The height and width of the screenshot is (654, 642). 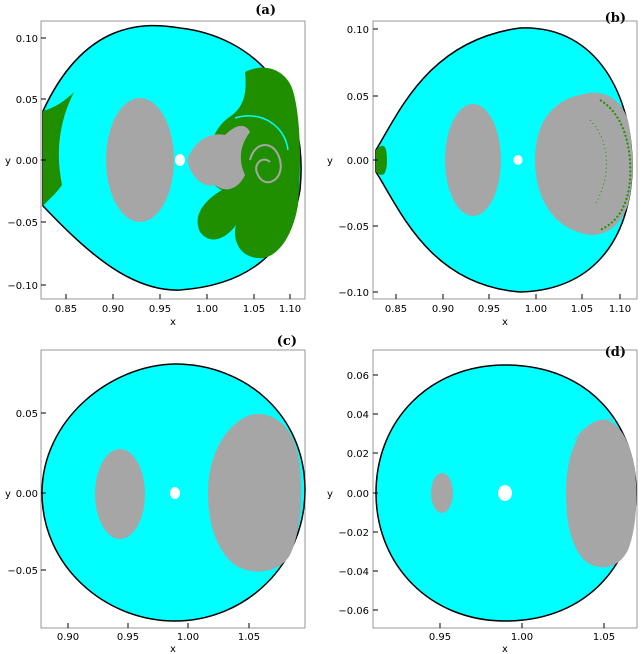 I want to click on panel-c-ylabel: y, so click(x=8, y=494).